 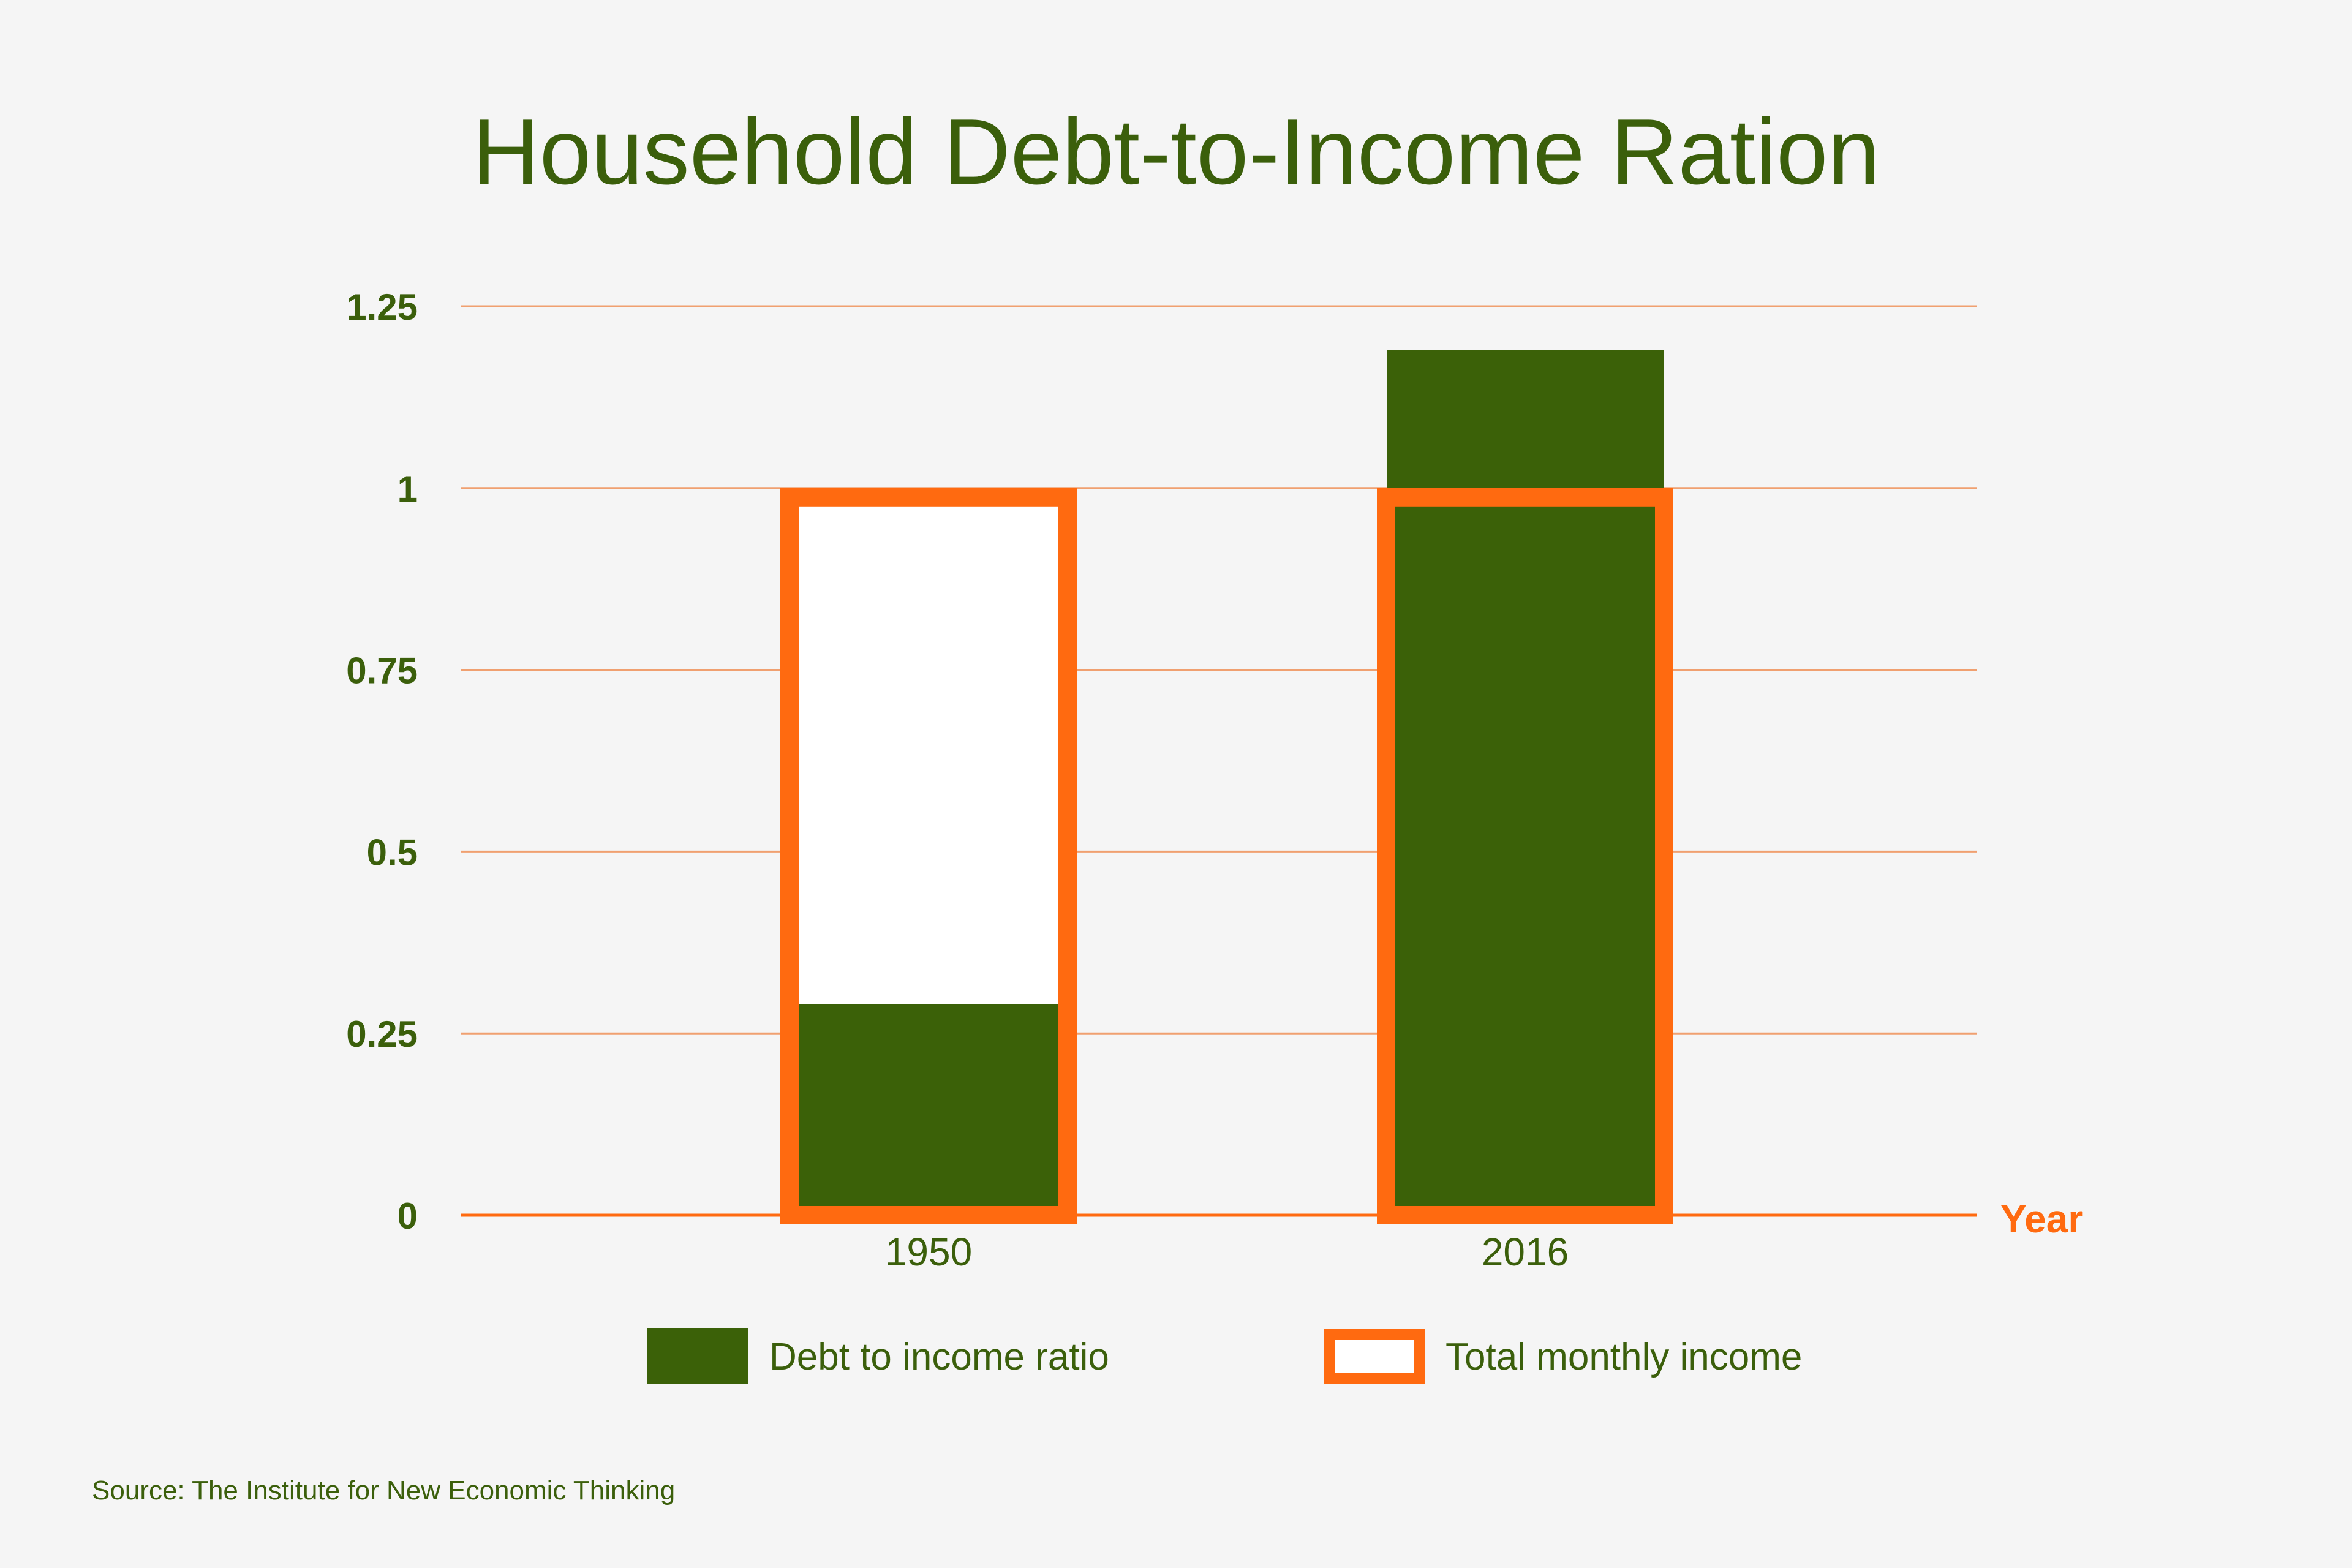 What do you see at coordinates (1272, 1235) in the screenshot?
I see `x-axis: 1950 2016 Year` at bounding box center [1272, 1235].